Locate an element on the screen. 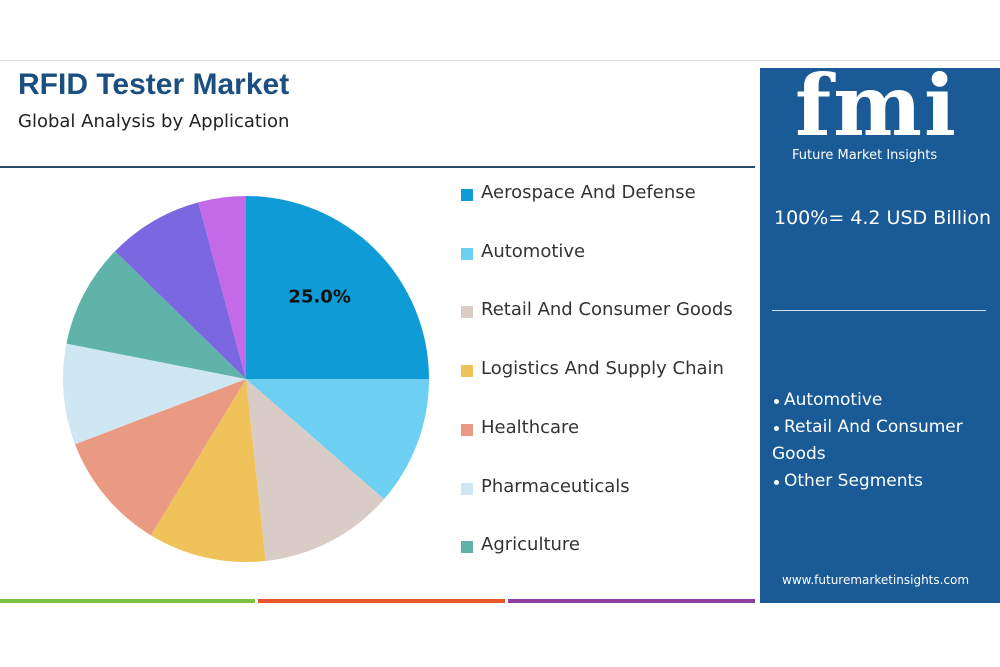  panel-rule is located at coordinates (879, 310).